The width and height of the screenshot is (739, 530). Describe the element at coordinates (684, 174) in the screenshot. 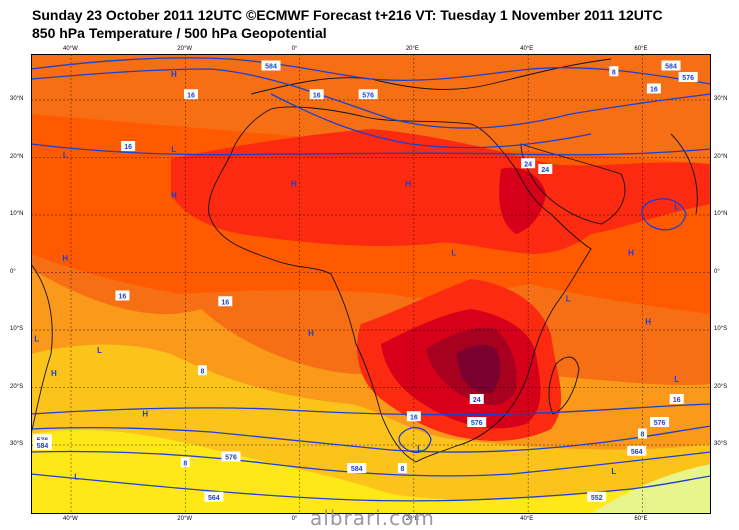

I see `india-coastline` at that location.